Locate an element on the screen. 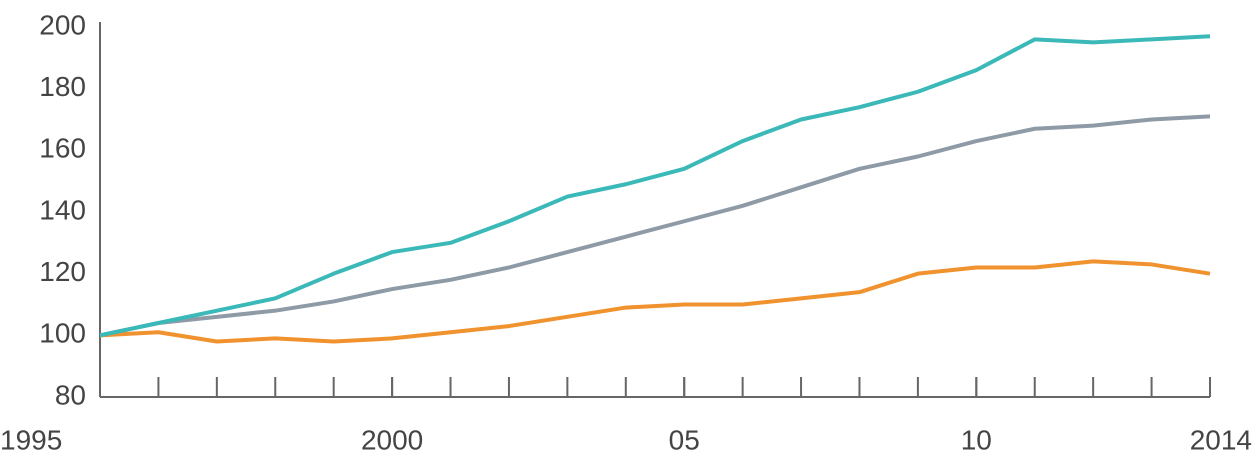 This screenshot has height=467, width=1255. x-tick-label: 10 is located at coordinates (976, 439).